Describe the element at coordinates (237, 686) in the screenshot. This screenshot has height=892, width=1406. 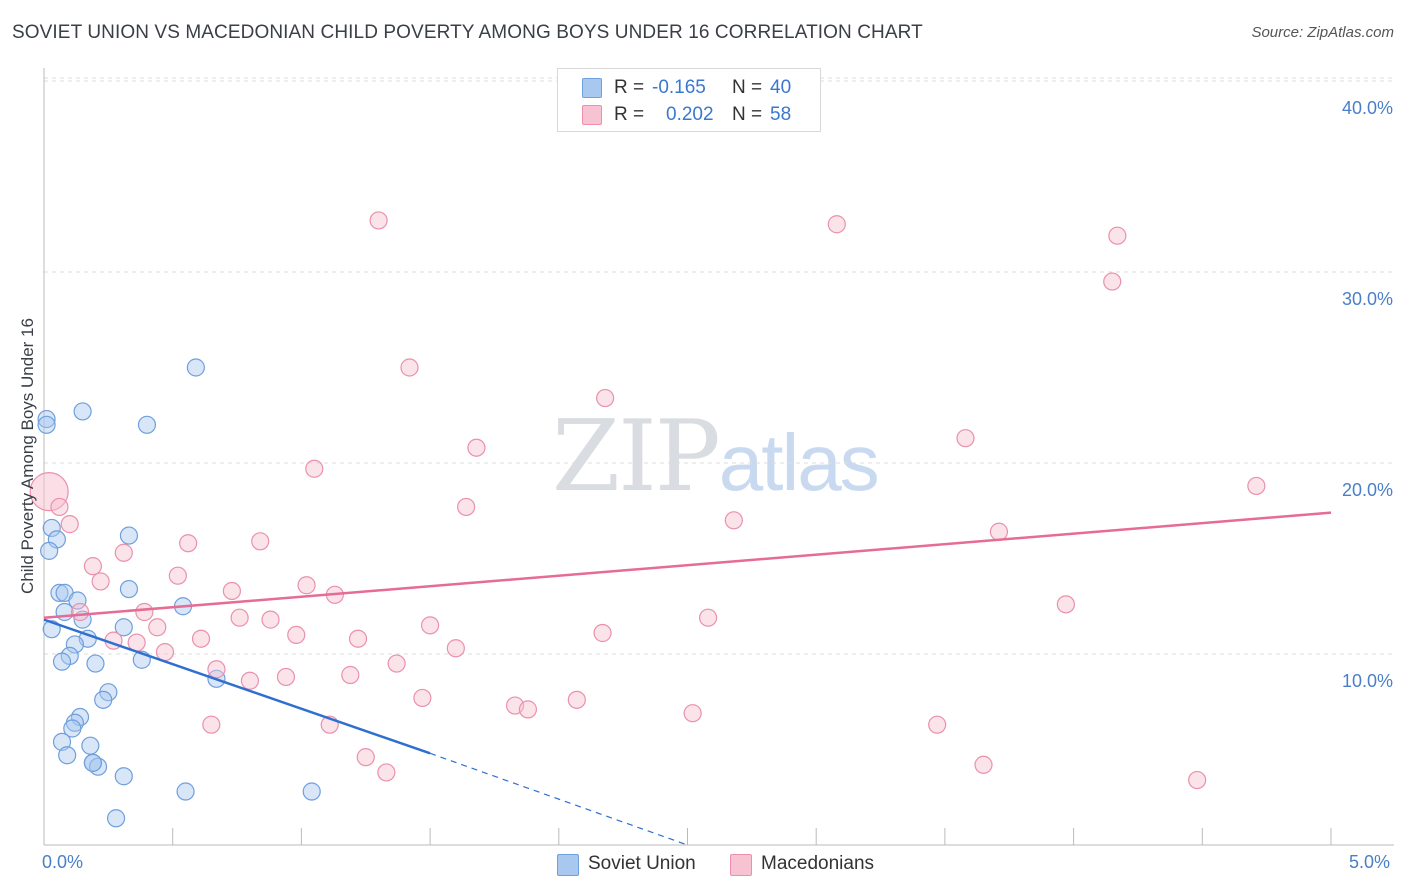
I see `soviet-union-trend-line` at that location.